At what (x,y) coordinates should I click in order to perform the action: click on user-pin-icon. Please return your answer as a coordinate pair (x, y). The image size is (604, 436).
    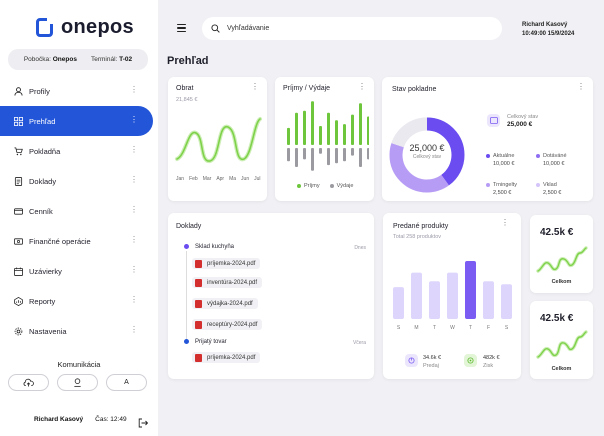
    Looking at the image, I should click on (77, 382).